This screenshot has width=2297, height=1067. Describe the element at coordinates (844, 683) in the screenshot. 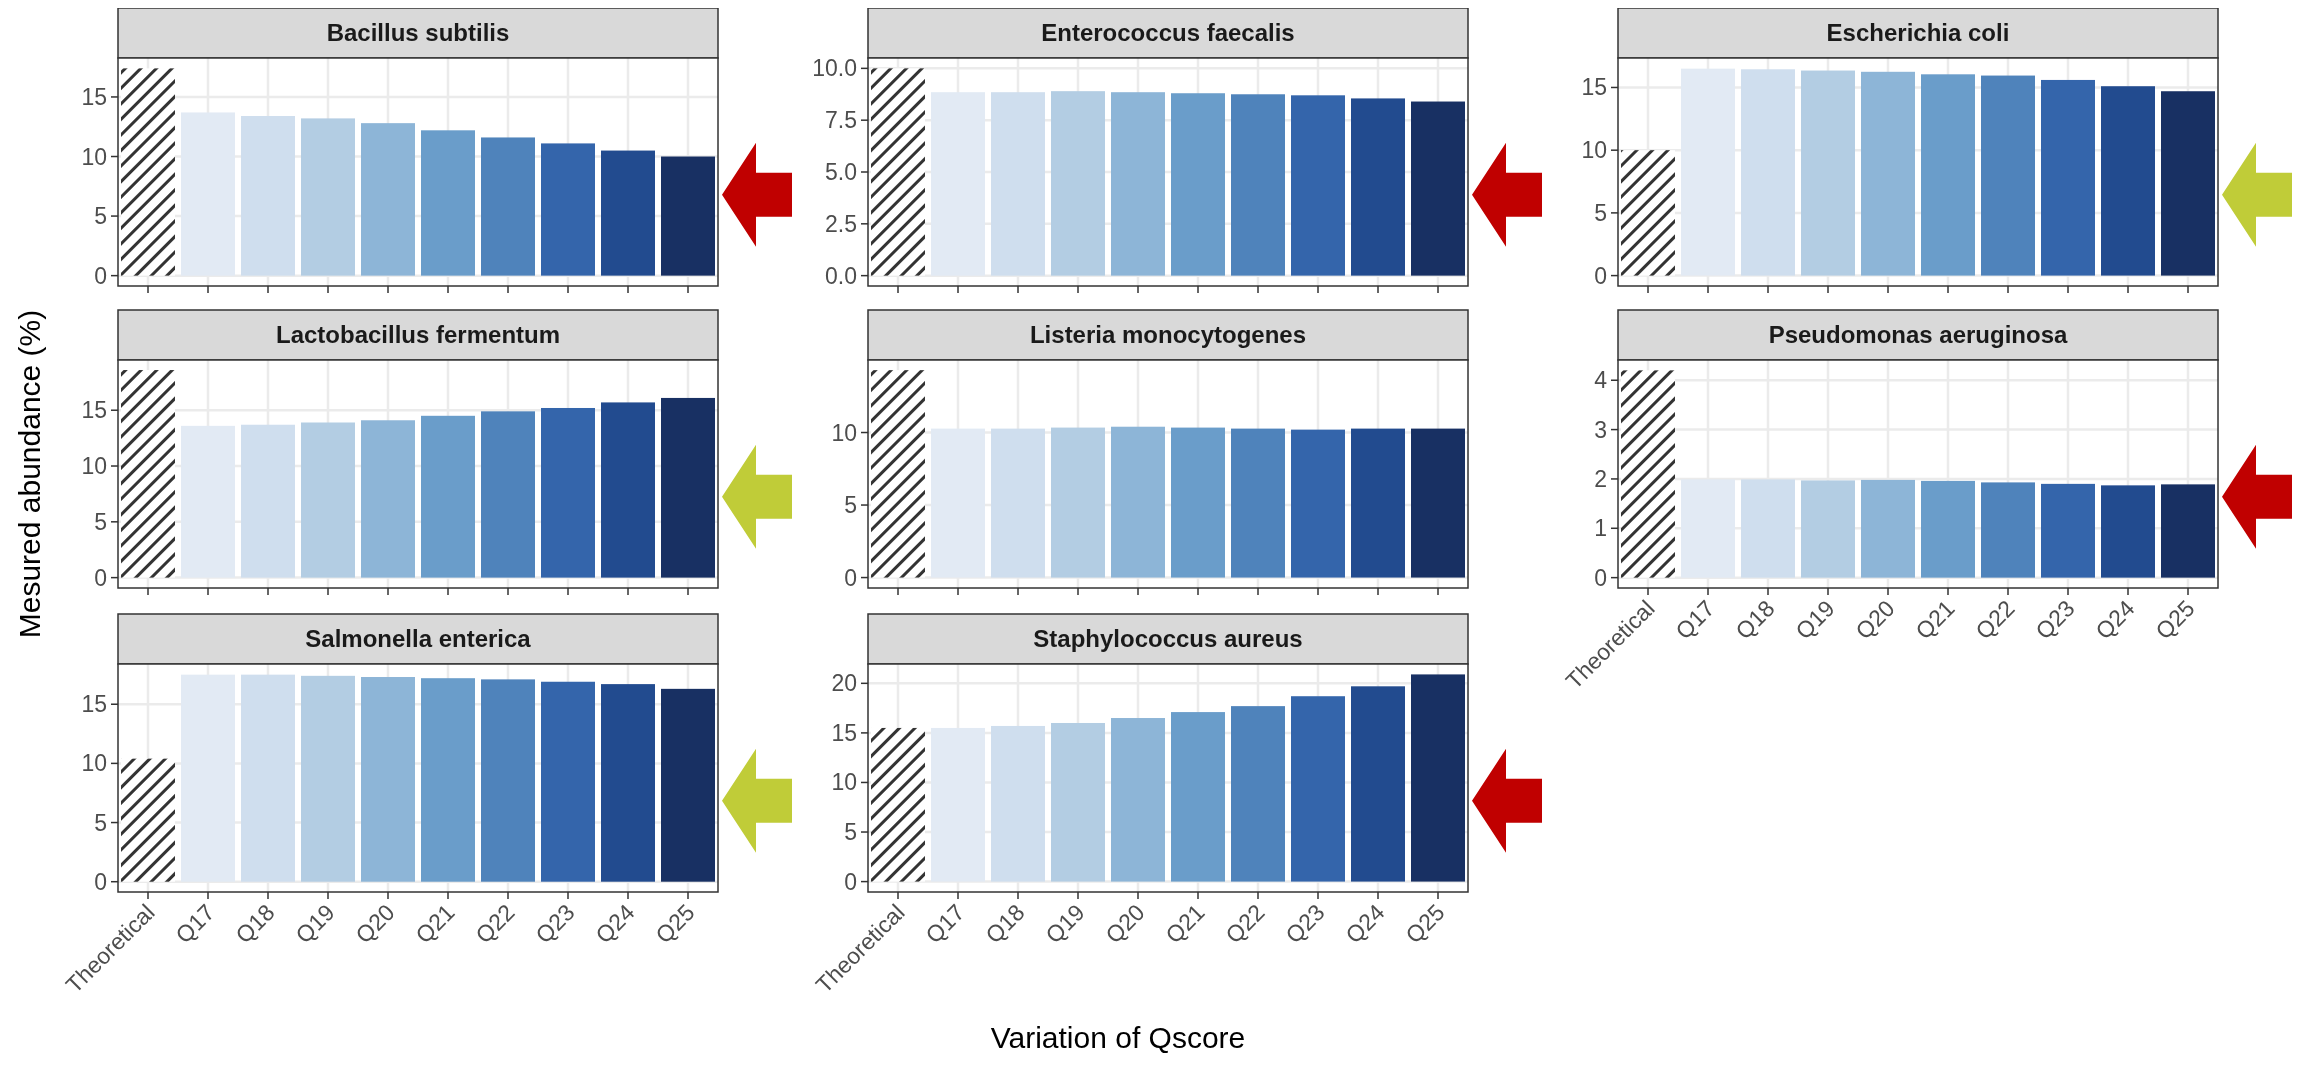

I see `y-tick-label: 20` at that location.